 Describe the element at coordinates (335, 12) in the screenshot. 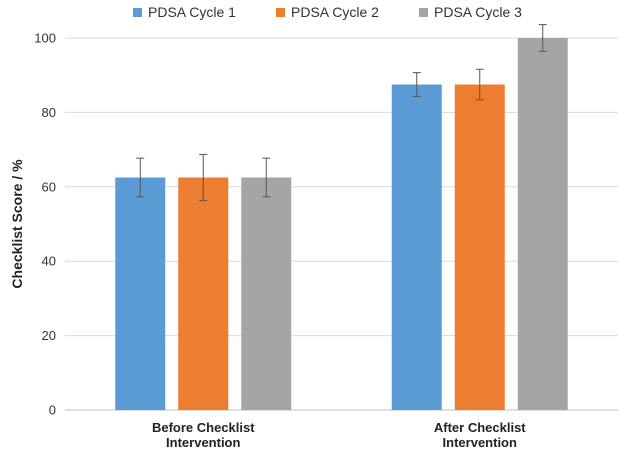

I see `legend-label: PDSA Cycle 2` at that location.